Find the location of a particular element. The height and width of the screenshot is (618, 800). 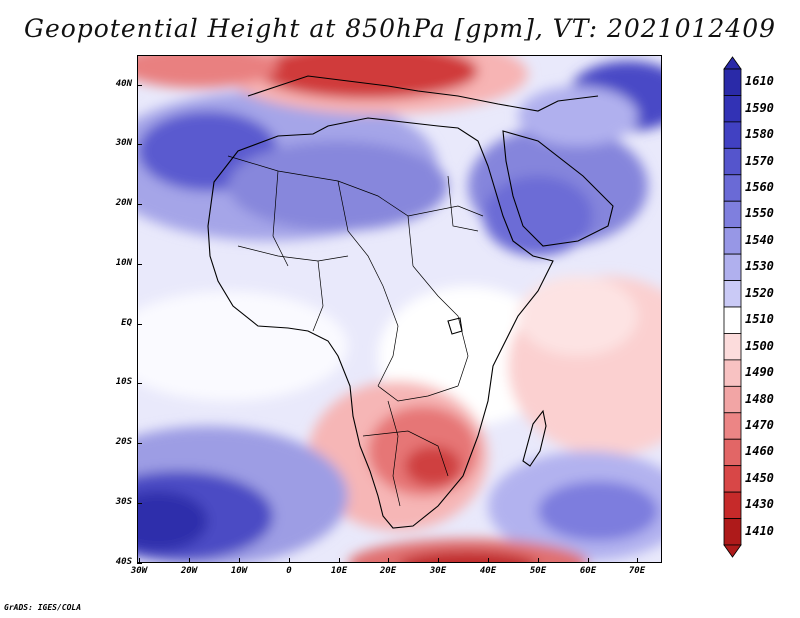

colorbar-level-label: 1590 is located at coordinates (759, 107).